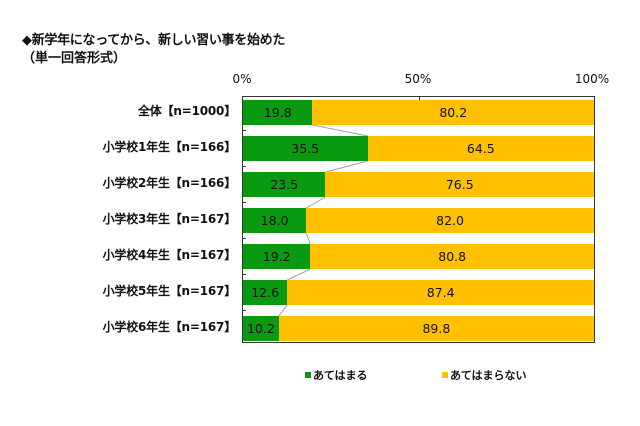  Describe the element at coordinates (261, 328) in the screenshot. I see `bar-segment-yes: 10.2` at that location.